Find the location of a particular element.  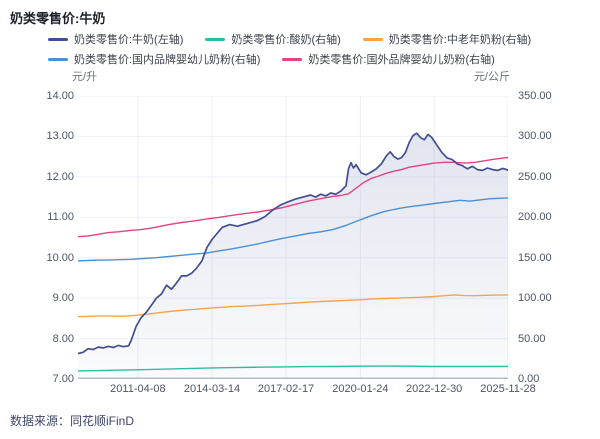

left-axis-tick: 10.00 is located at coordinates (60, 257).